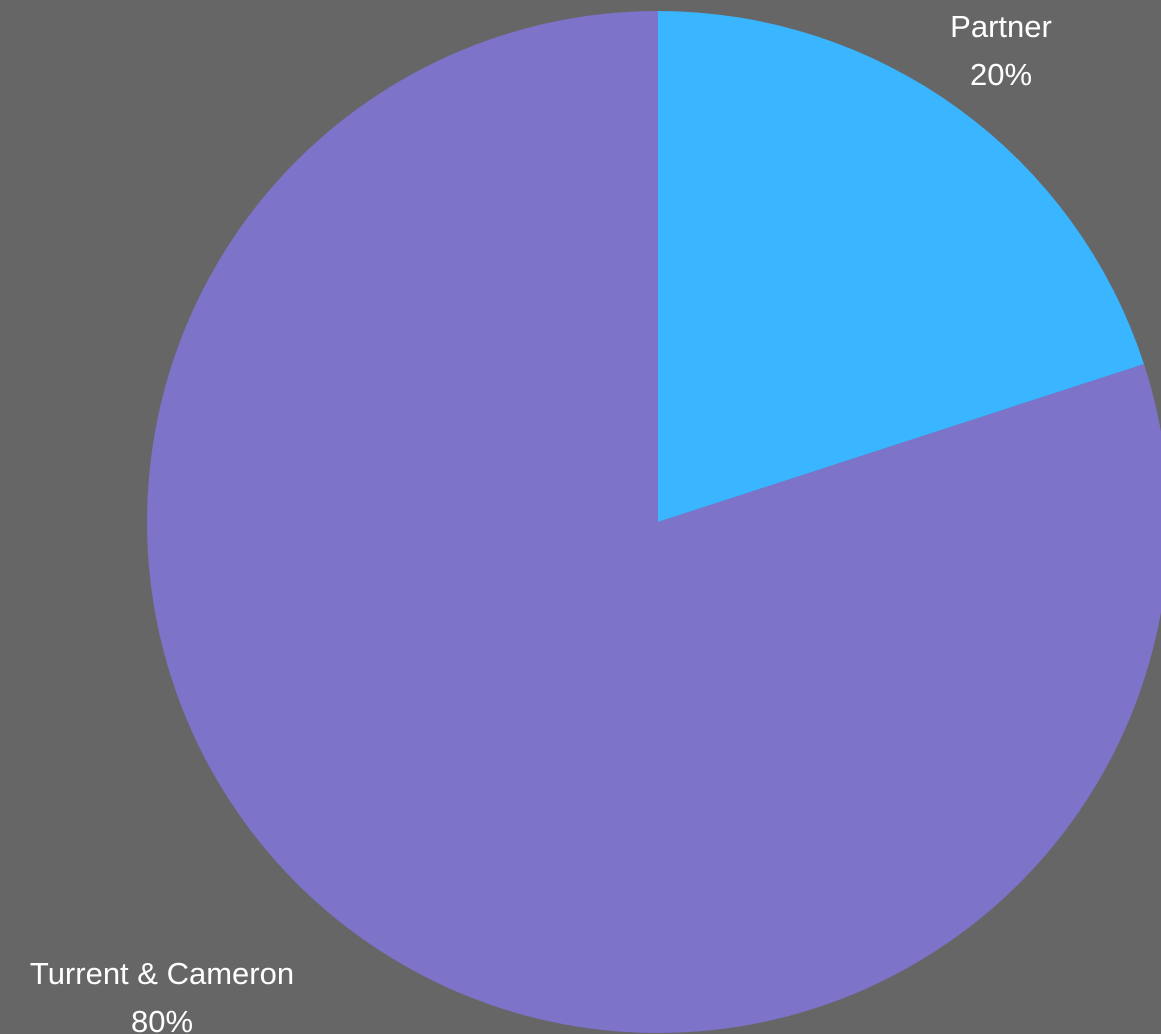 The image size is (1161, 1034). Describe the element at coordinates (162, 973) in the screenshot. I see `slice-label-name-turrent-cameron: Turrent & Cameron` at that location.